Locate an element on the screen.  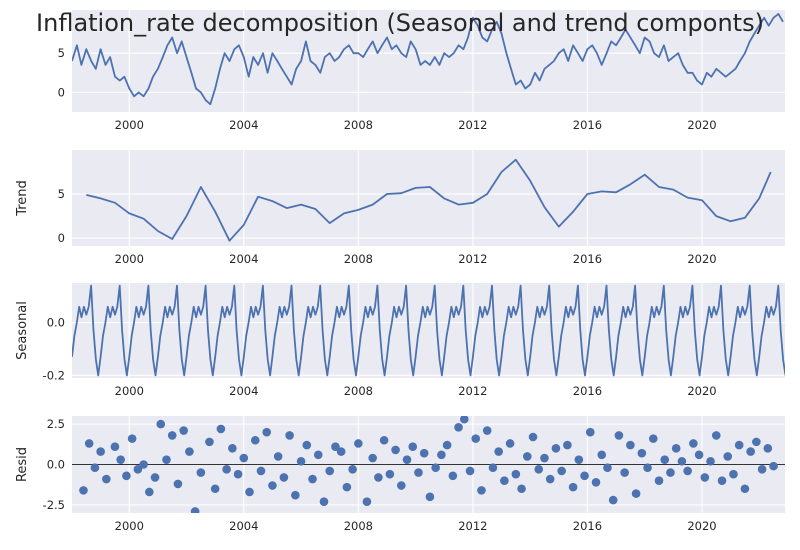
observed-x-tick-label: 2000 is located at coordinates (129, 125).